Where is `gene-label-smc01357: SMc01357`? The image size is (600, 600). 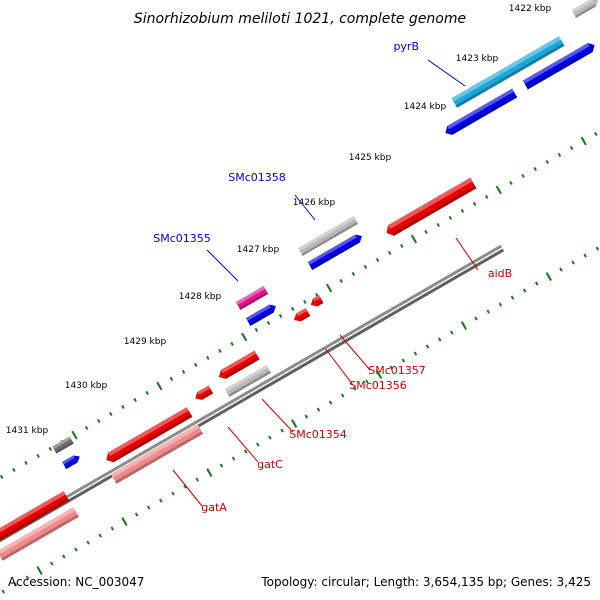 gene-label-smc01357: SMc01357 is located at coordinates (397, 370).